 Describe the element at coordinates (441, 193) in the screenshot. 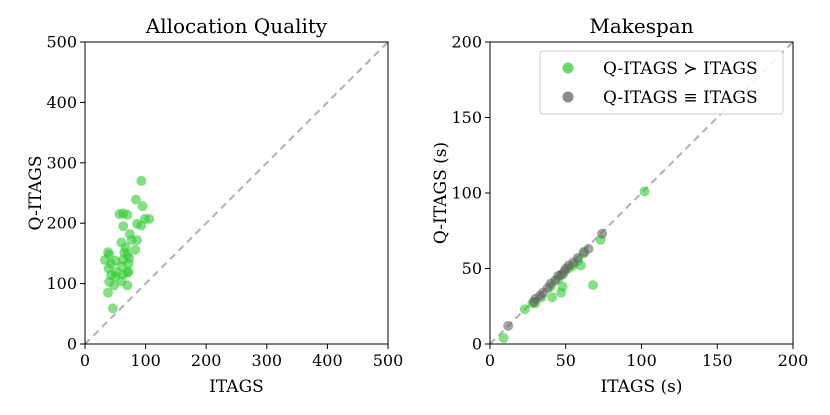

I see `y-axis-label: Q-ITAGS (s)` at that location.